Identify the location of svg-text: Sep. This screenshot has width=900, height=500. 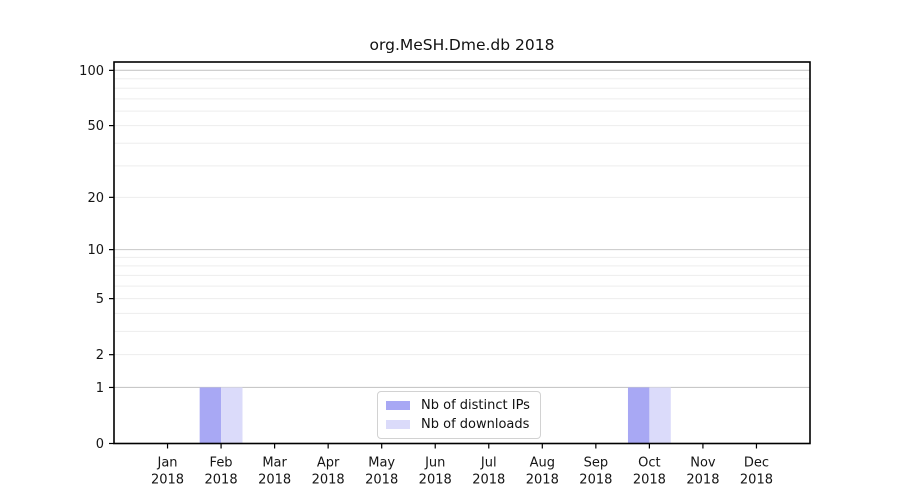
(596, 463).